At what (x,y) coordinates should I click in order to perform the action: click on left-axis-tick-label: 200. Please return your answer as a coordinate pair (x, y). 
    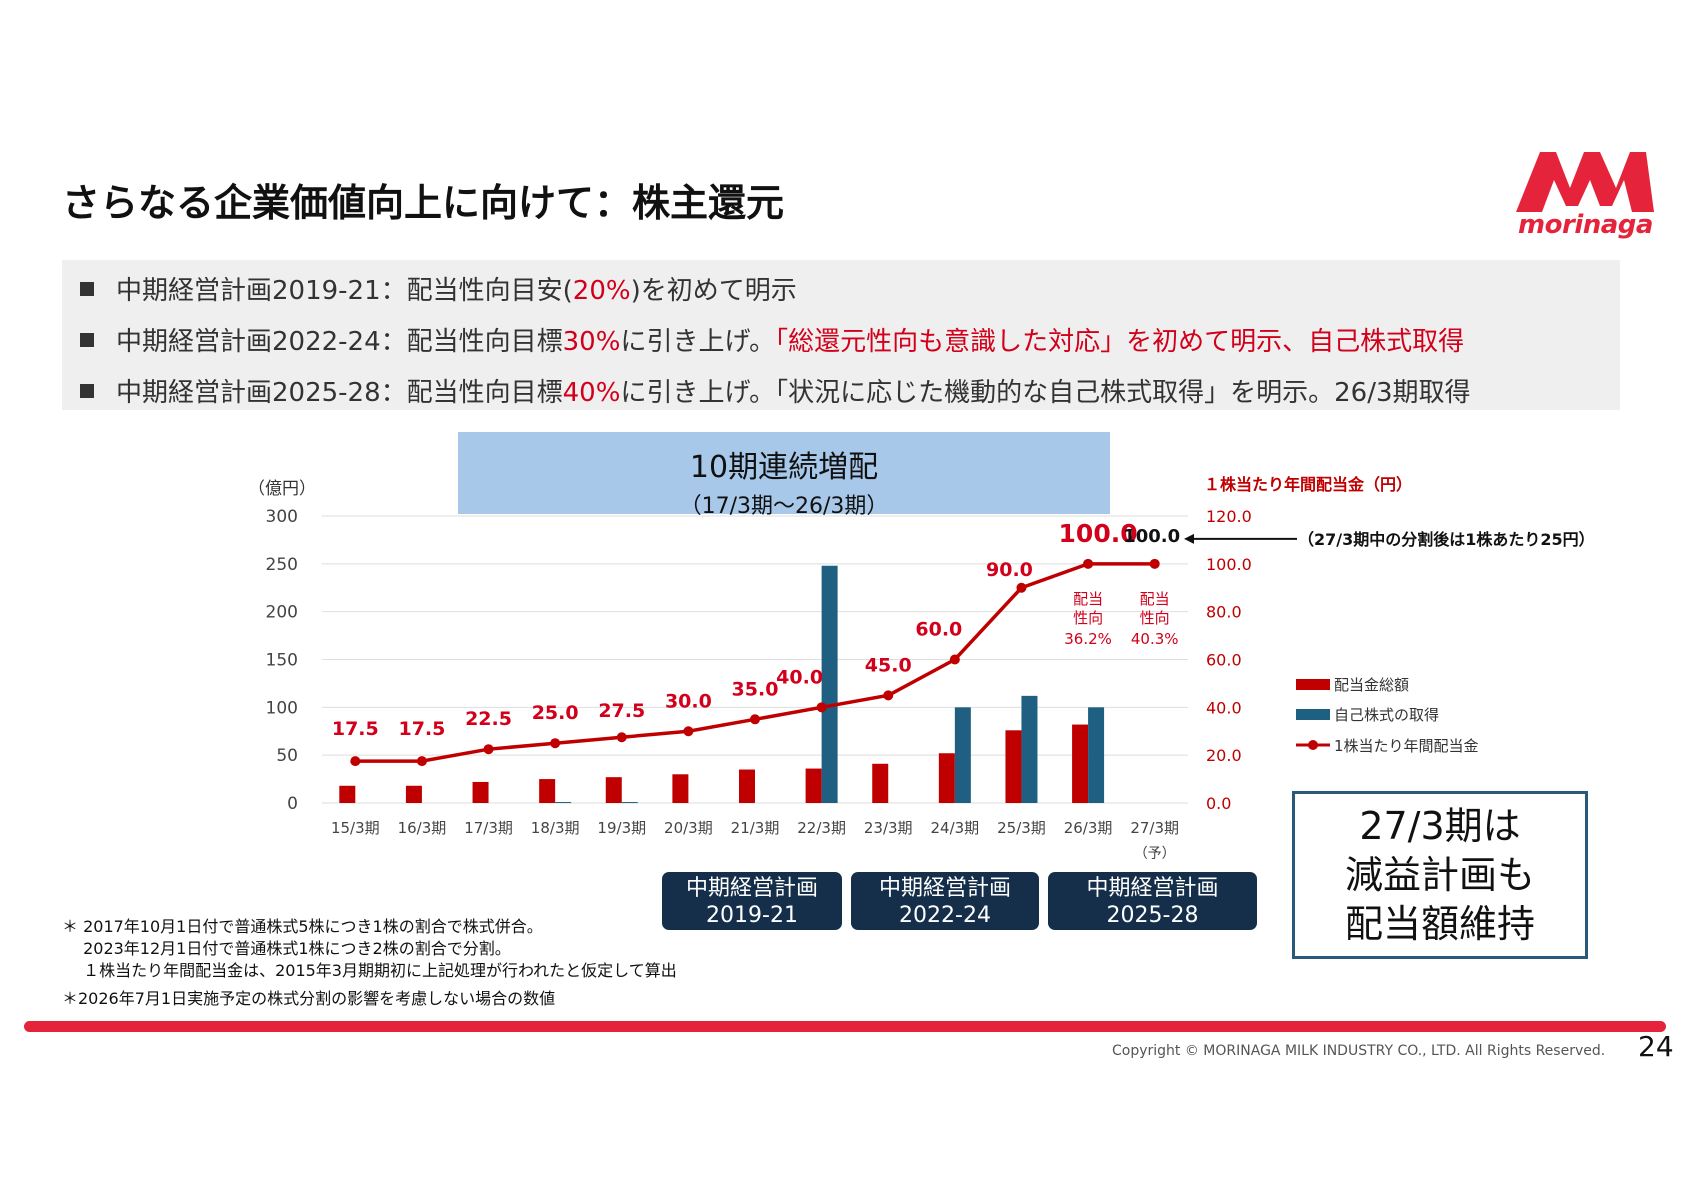
    Looking at the image, I should click on (282, 613).